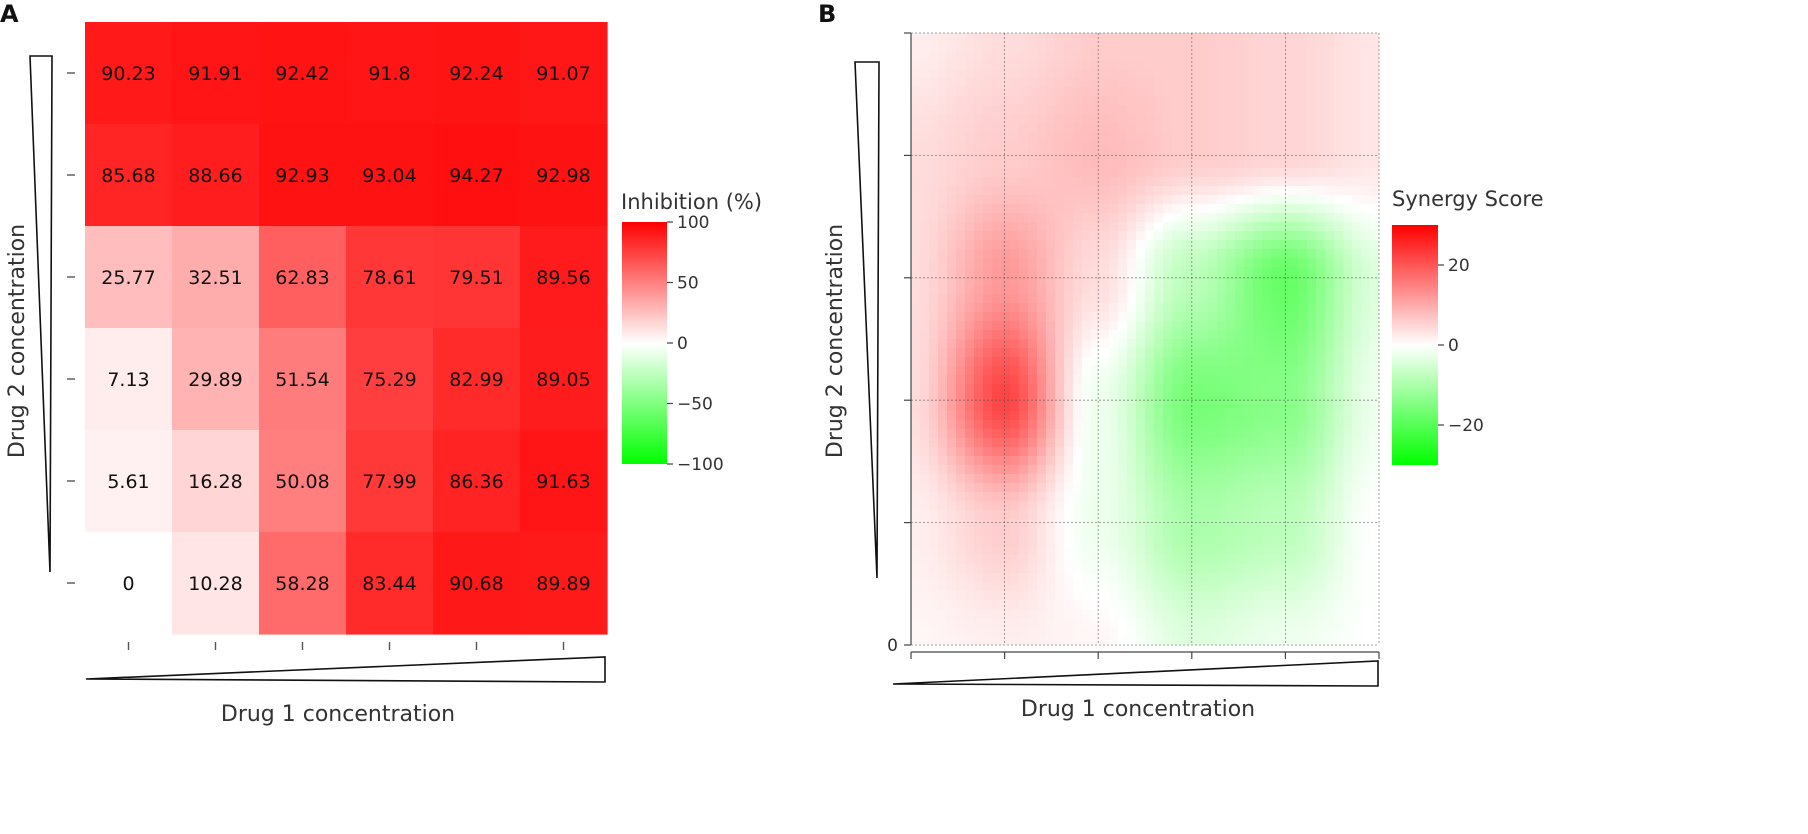 Image resolution: width=1808 pixels, height=834 pixels. What do you see at coordinates (128, 74) in the screenshot?
I see `cell-value-label: 90.23` at bounding box center [128, 74].